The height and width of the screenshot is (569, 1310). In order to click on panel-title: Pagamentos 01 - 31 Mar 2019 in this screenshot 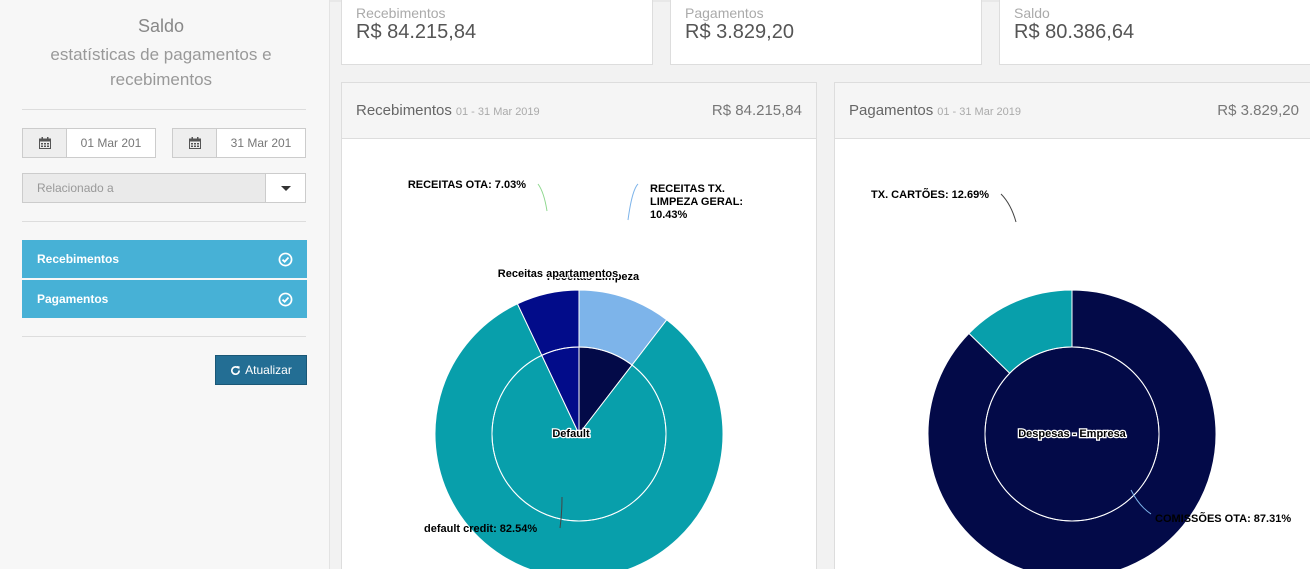, I will do `click(935, 110)`.